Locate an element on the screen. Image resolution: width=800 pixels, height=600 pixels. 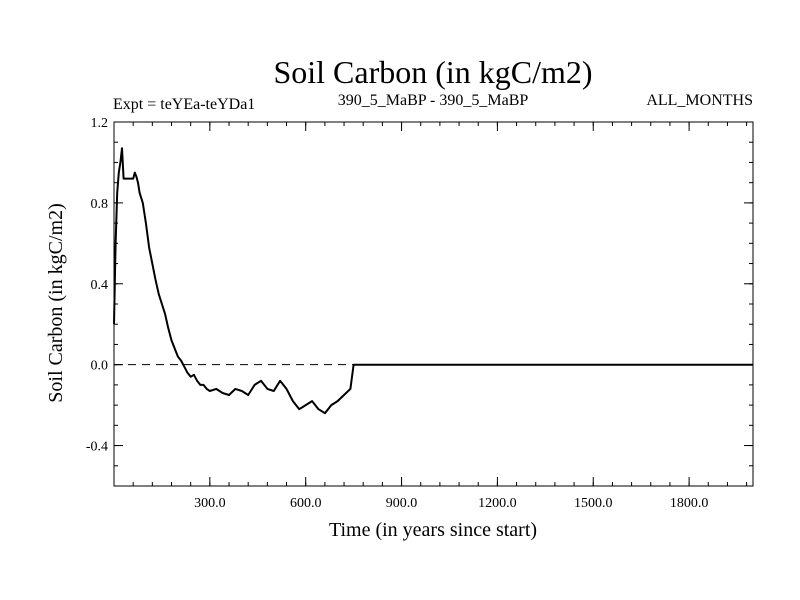
chart-title: Soil Carbon (in kgC/m2) is located at coordinates (432, 72).